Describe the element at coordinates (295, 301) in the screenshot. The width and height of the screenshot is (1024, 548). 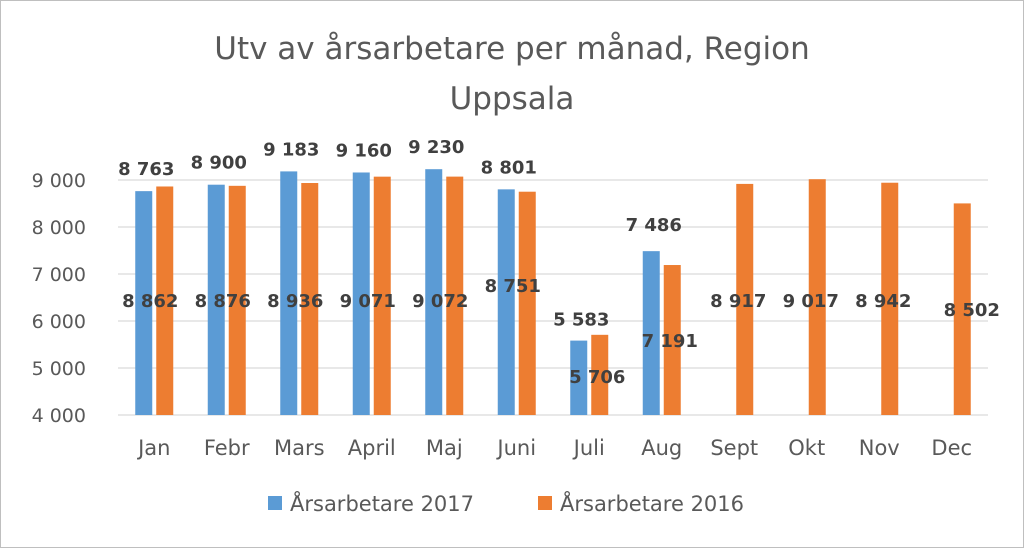
I see `data-label-2016: 8 936` at that location.